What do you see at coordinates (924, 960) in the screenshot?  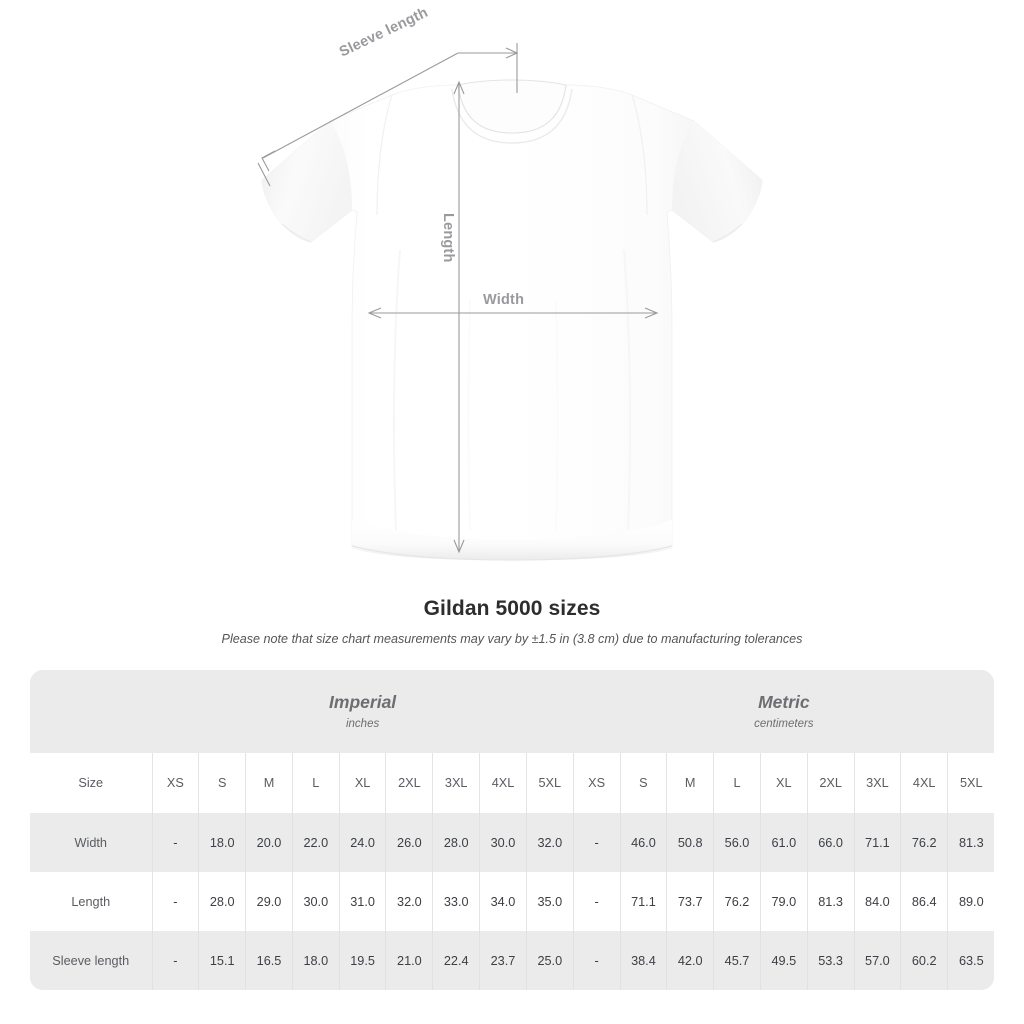 I see `measurement-cell: 60.2` at bounding box center [924, 960].